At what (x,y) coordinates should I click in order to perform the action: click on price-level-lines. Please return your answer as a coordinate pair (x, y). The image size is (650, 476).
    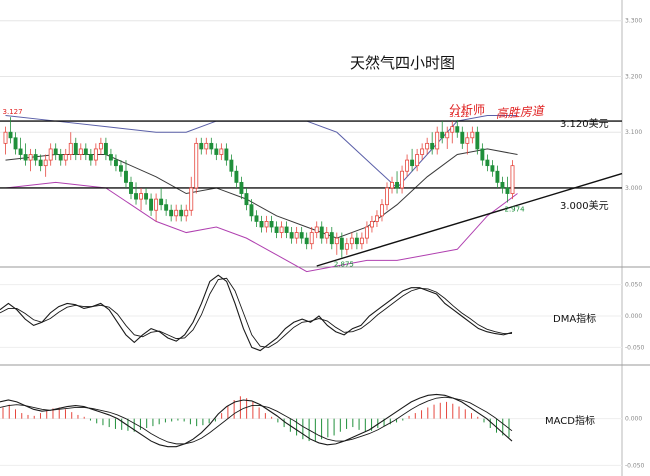
    Looking at the image, I should click on (311, 154).